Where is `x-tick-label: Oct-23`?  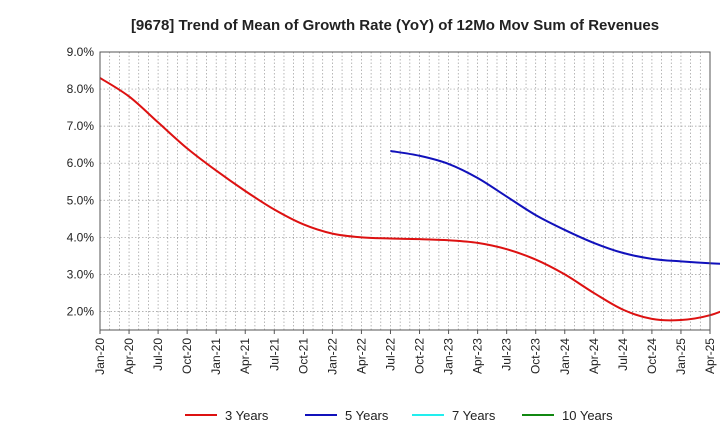
x-tick-label: Oct-23 is located at coordinates (536, 356).